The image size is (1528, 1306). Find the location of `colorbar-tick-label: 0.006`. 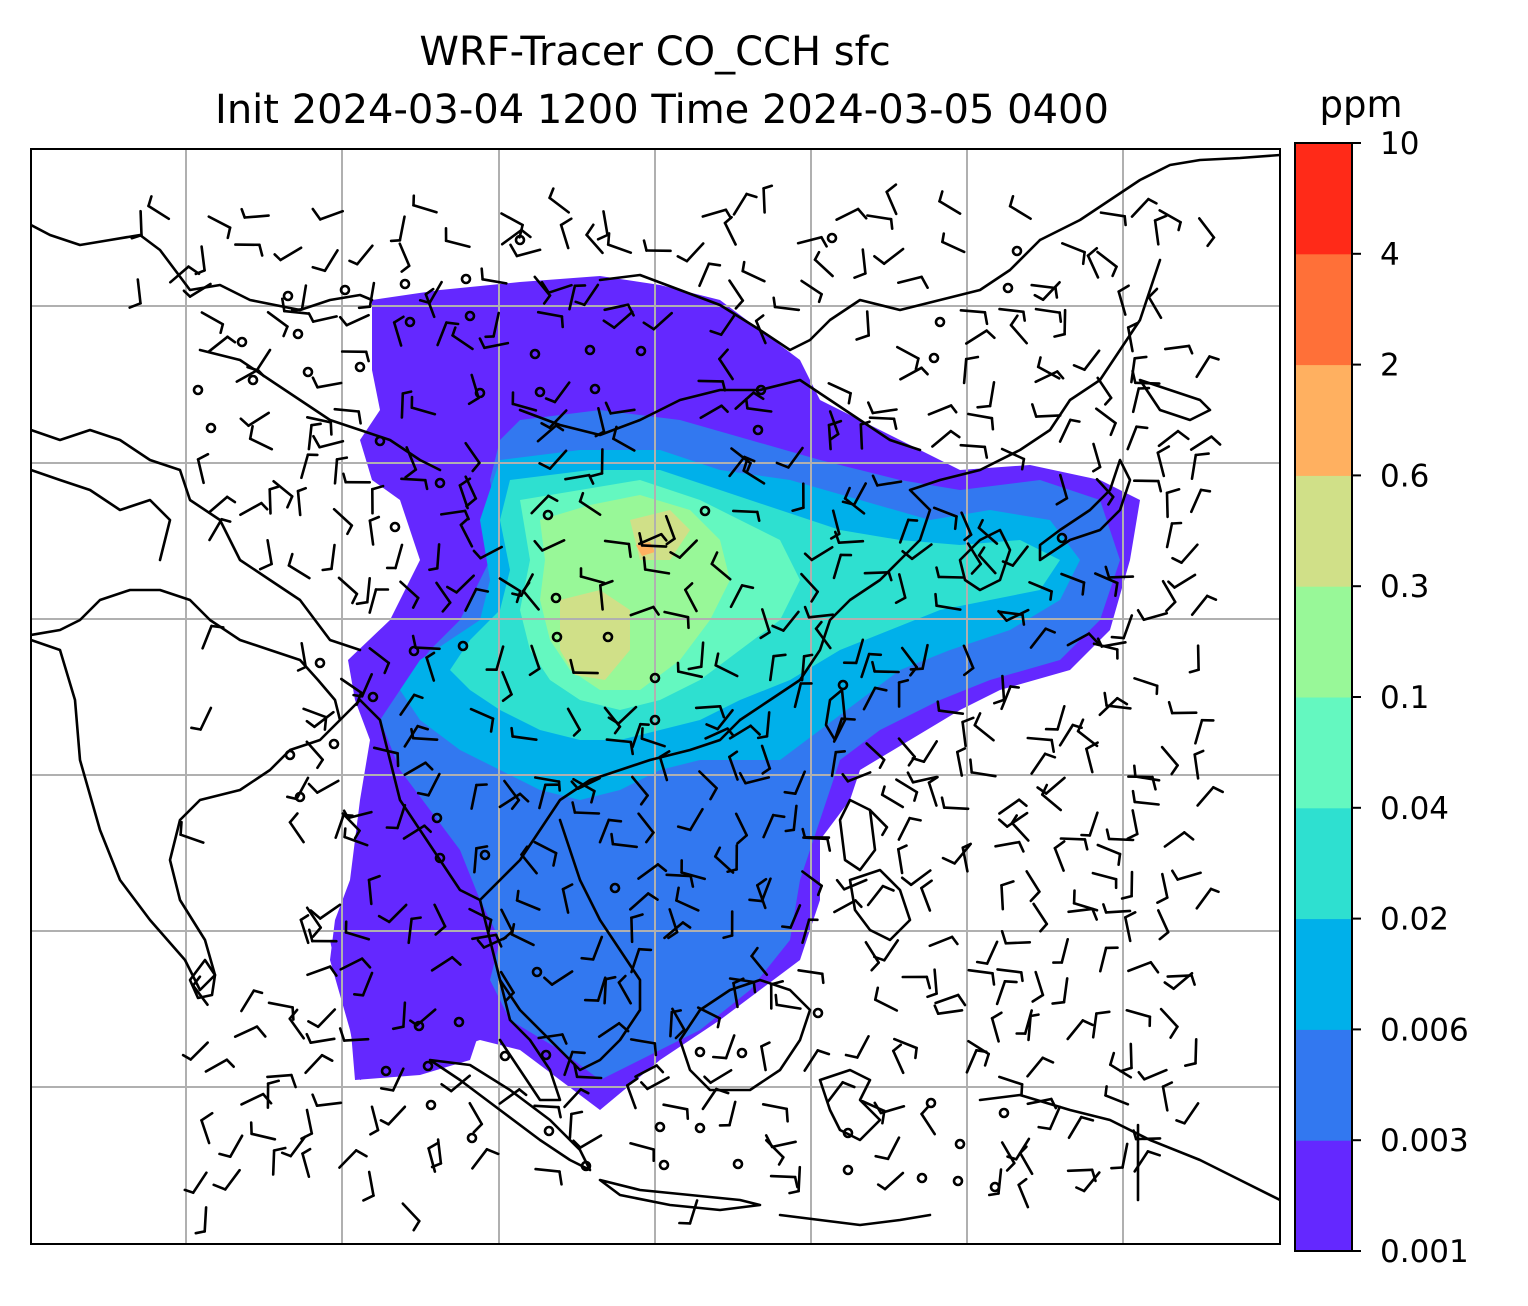

colorbar-tick-label: 0.006 is located at coordinates (1424, 1030).